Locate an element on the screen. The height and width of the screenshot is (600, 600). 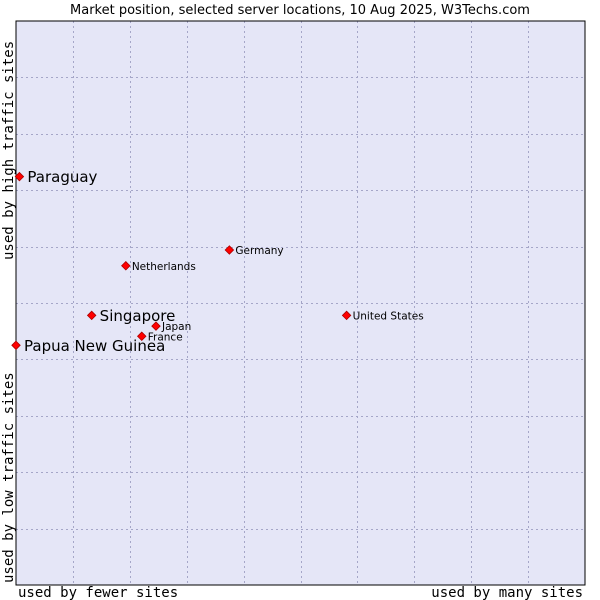
point-france: France is located at coordinates (159, 337).